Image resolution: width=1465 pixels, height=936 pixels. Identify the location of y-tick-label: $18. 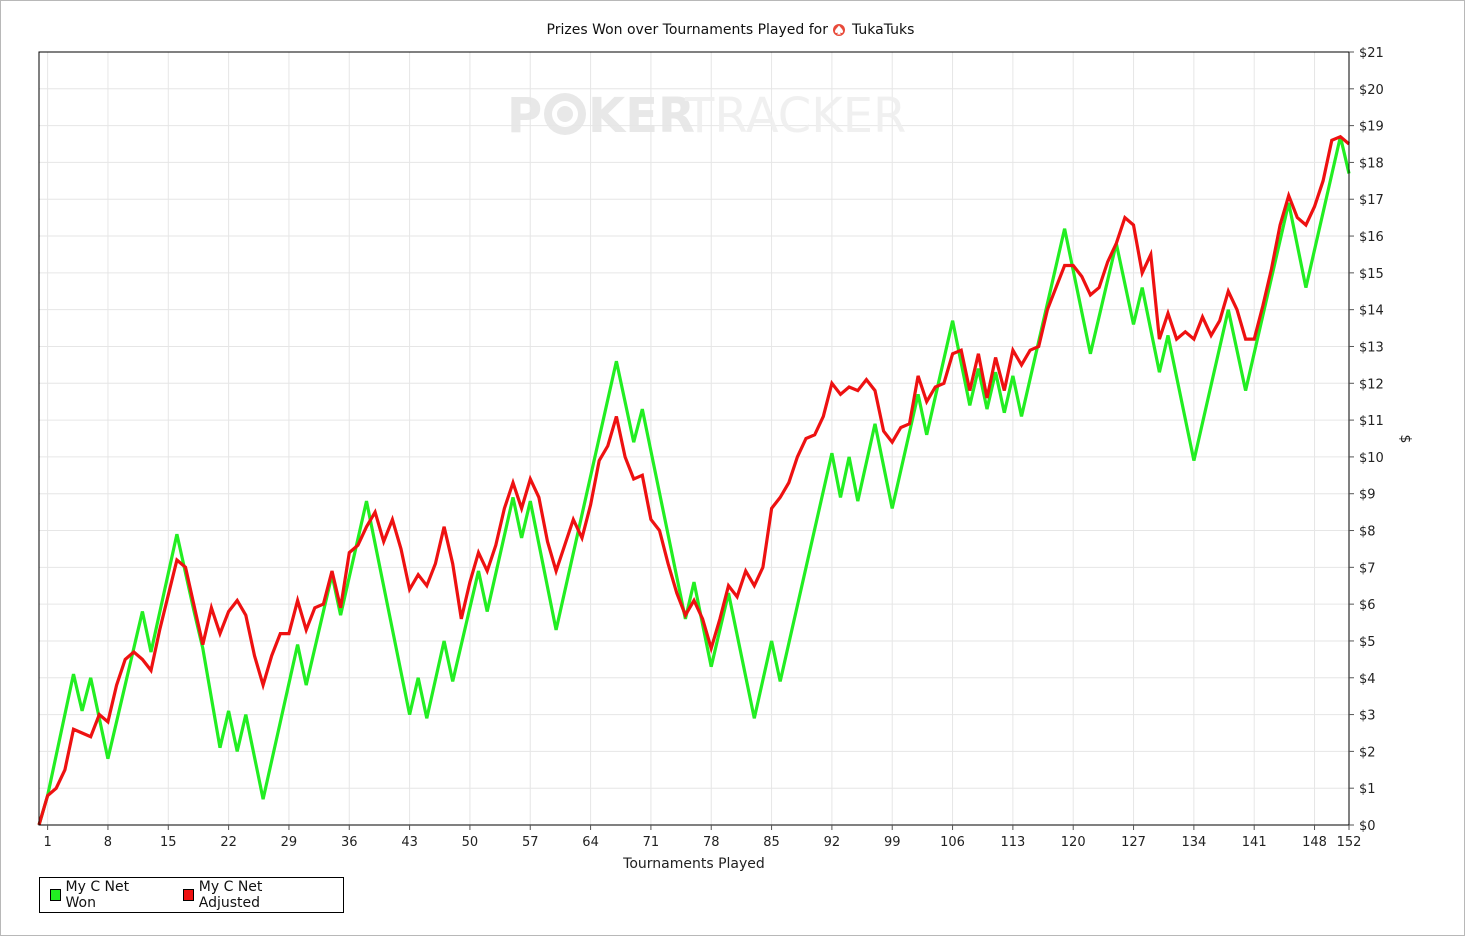
(1371, 163).